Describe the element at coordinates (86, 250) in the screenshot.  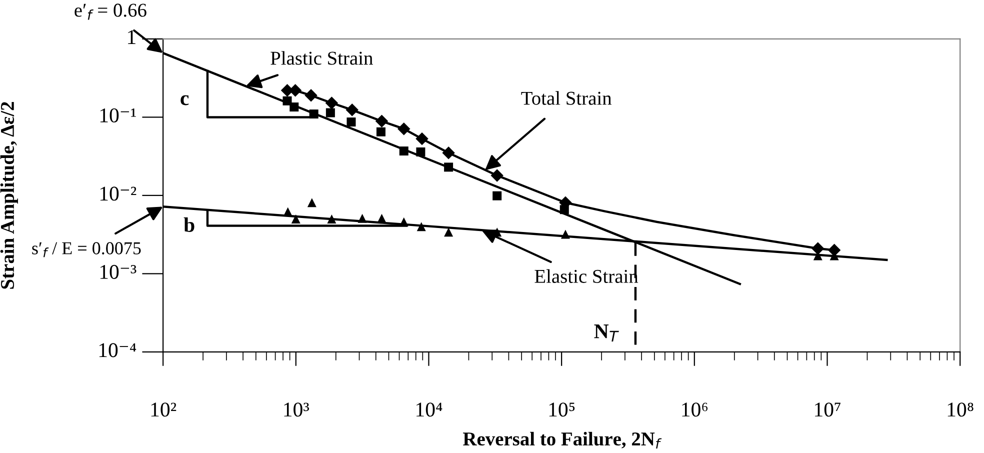
I see `annotation: s′$_{f}$ / E = 0.0075` at that location.